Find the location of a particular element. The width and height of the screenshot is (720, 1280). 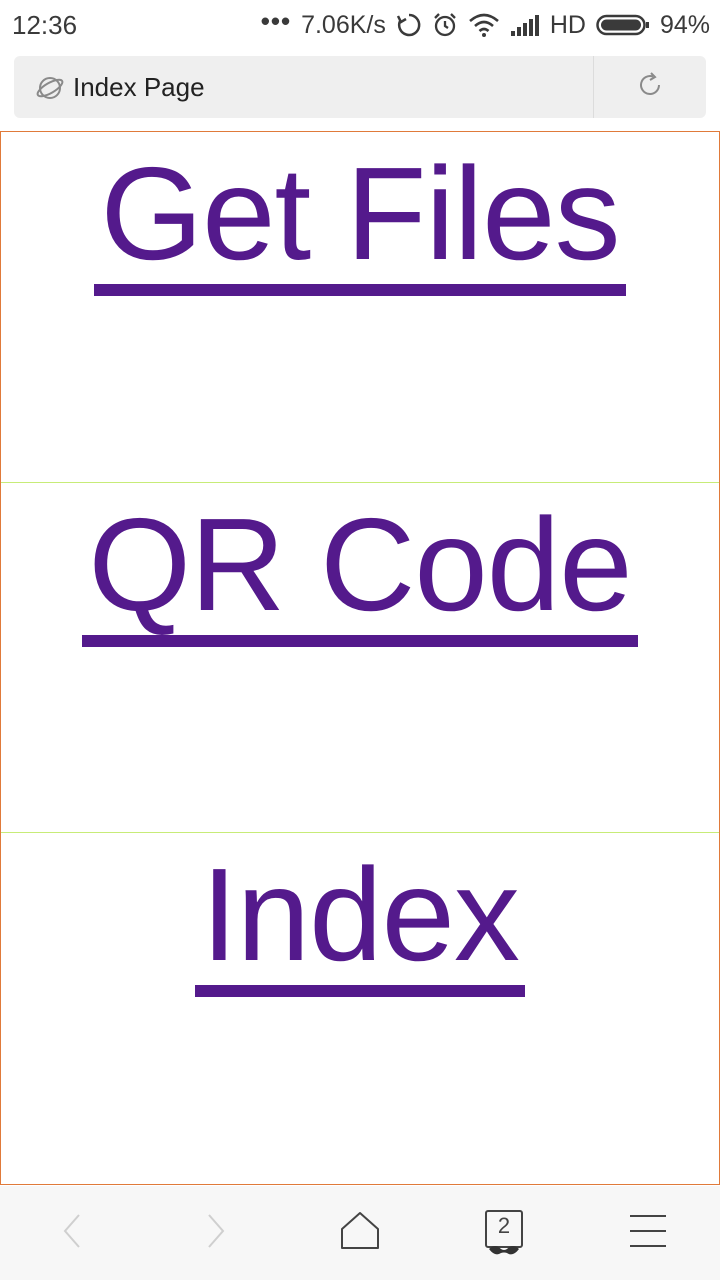

signal-icon is located at coordinates (525, 25).